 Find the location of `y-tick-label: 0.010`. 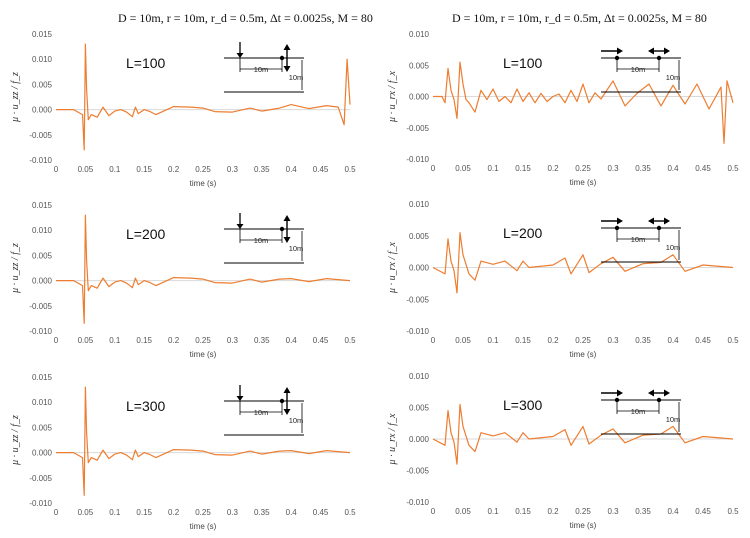

y-tick-label: 0.010 is located at coordinates (419, 34).